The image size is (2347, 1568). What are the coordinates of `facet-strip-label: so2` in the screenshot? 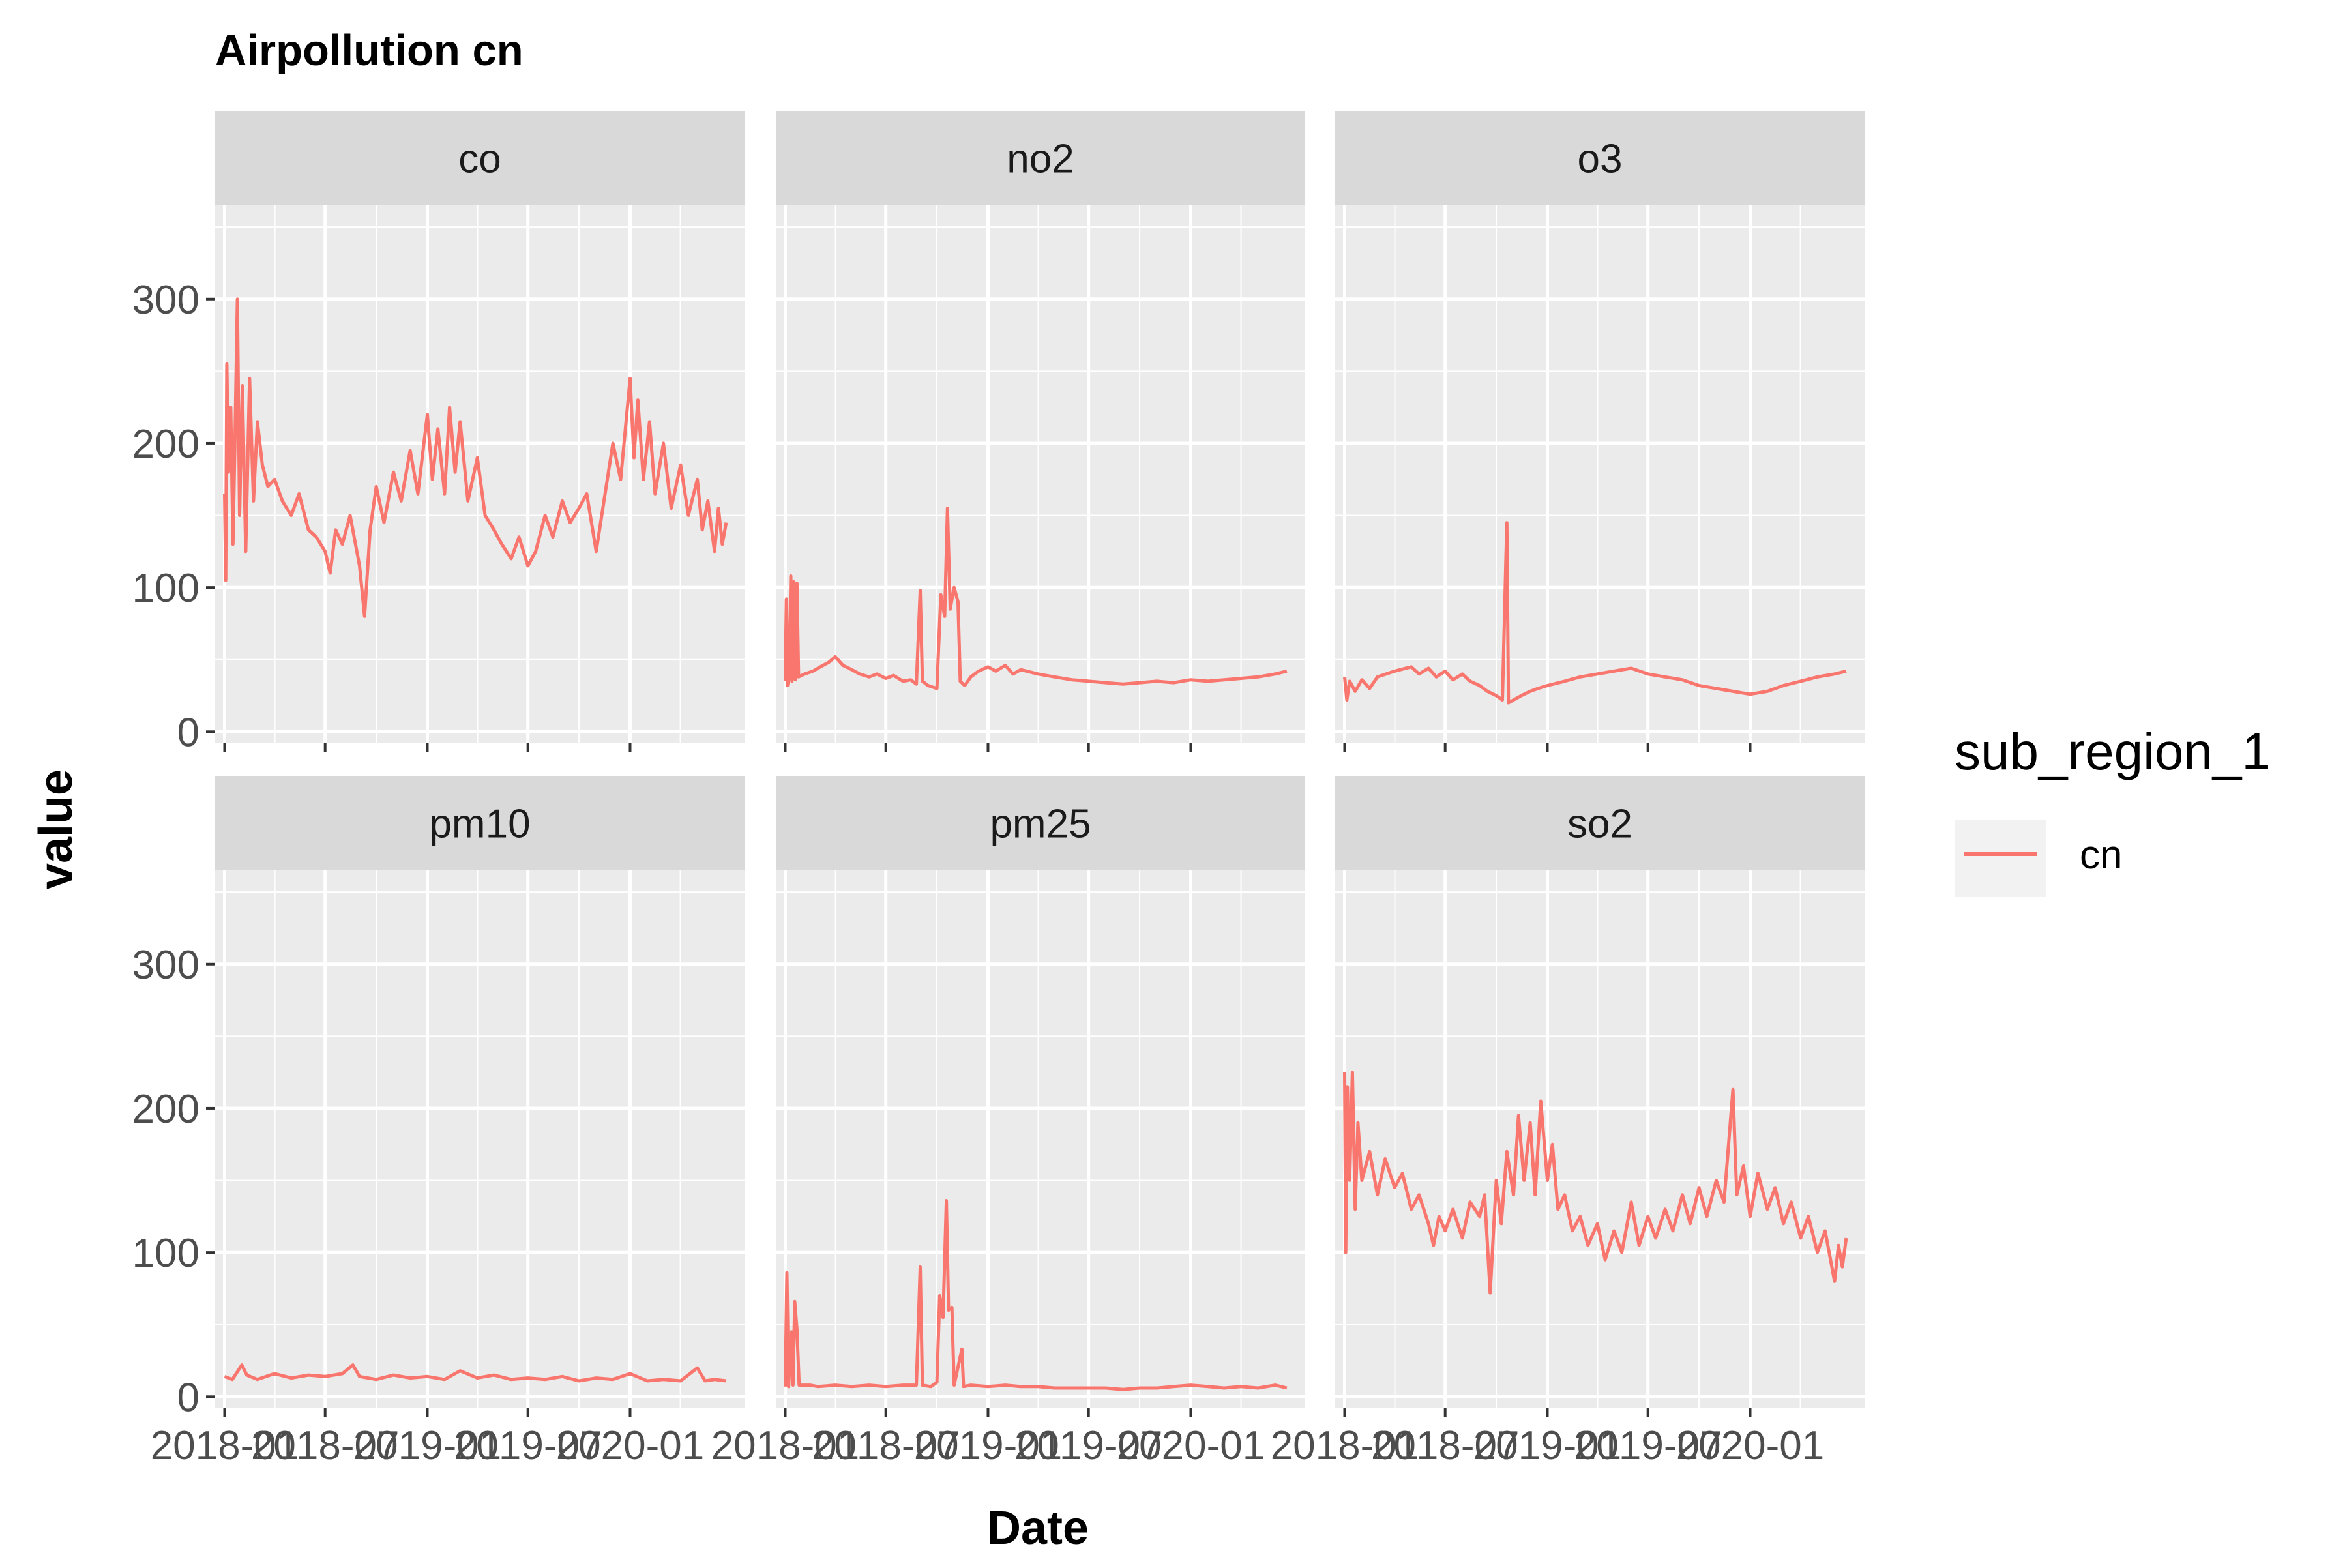 It's located at (1599, 824).